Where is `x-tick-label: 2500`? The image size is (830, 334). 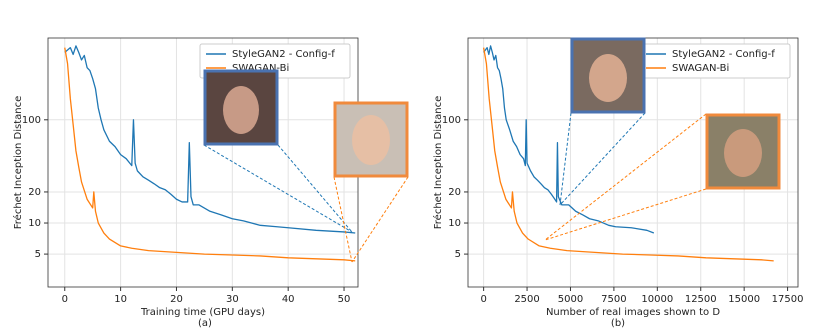
x-tick-label: 2500 is located at coordinates (526, 299).